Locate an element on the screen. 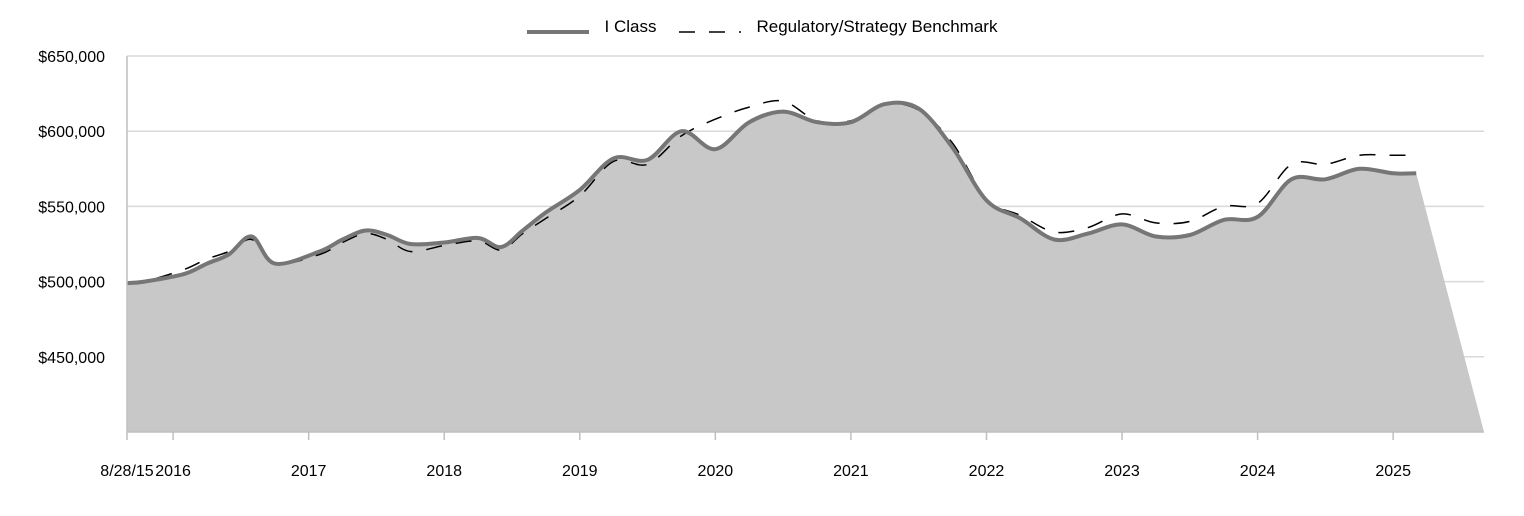 This screenshot has width=1524, height=516. y-tick-label: $650,000 is located at coordinates (71, 57).